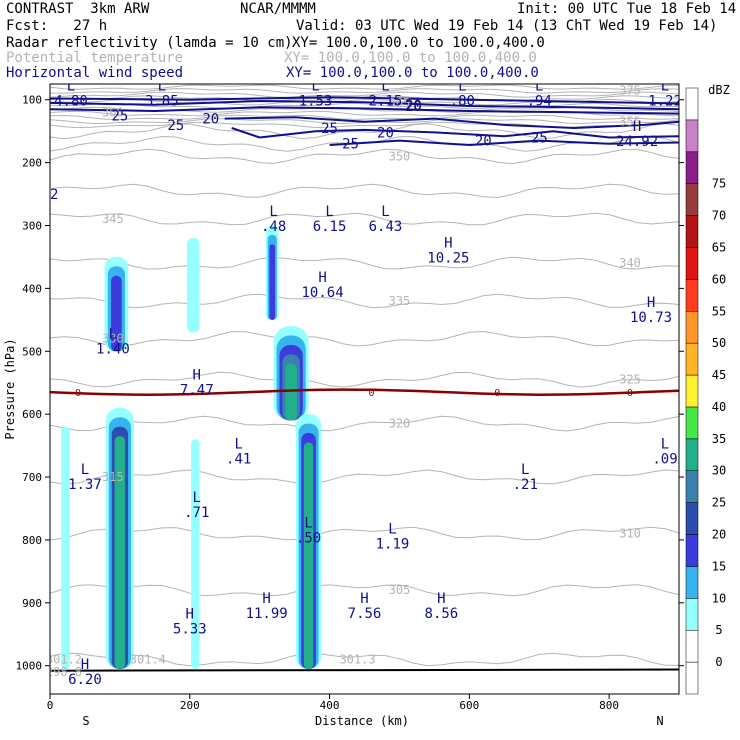 Image resolution: width=740 pixels, height=740 pixels. What do you see at coordinates (32, 163) in the screenshot?
I see `y-tick-label: 200` at bounding box center [32, 163].